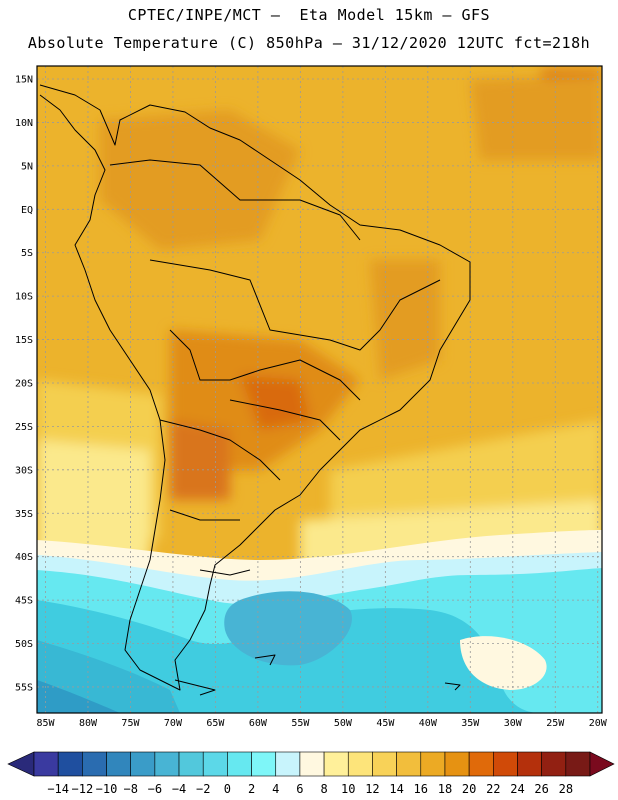 The width and height of the screenshot is (618, 800). Describe the element at coordinates (421, 789) in the screenshot. I see `colorbar-label: 16` at that location.